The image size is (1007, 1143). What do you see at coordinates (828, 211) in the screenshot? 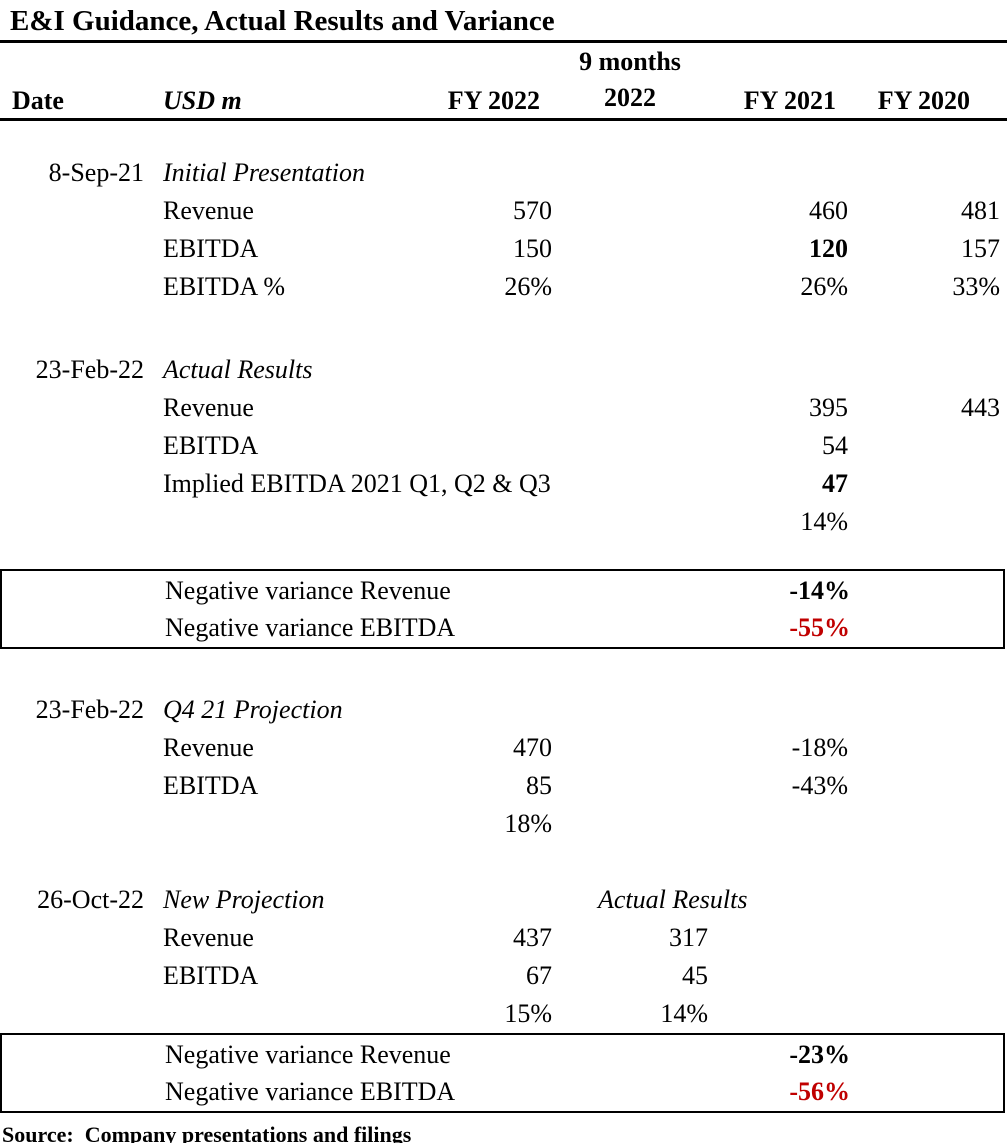
I see `value-cell-fy2021: 460` at bounding box center [828, 211].